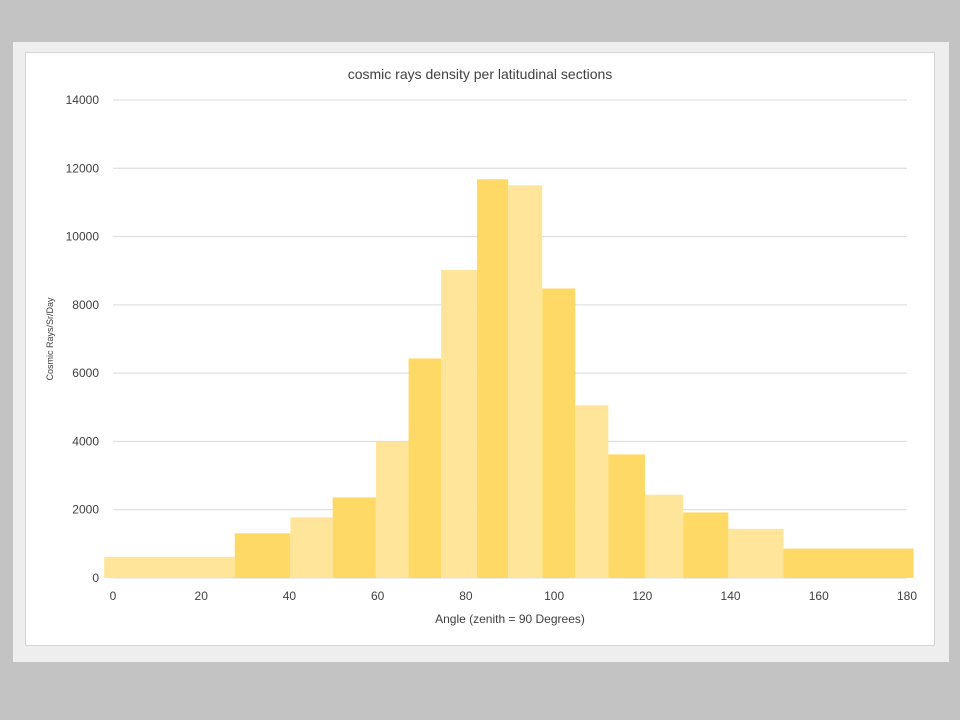  Describe the element at coordinates (85, 305) in the screenshot. I see `y-tick-label: 8000` at that location.